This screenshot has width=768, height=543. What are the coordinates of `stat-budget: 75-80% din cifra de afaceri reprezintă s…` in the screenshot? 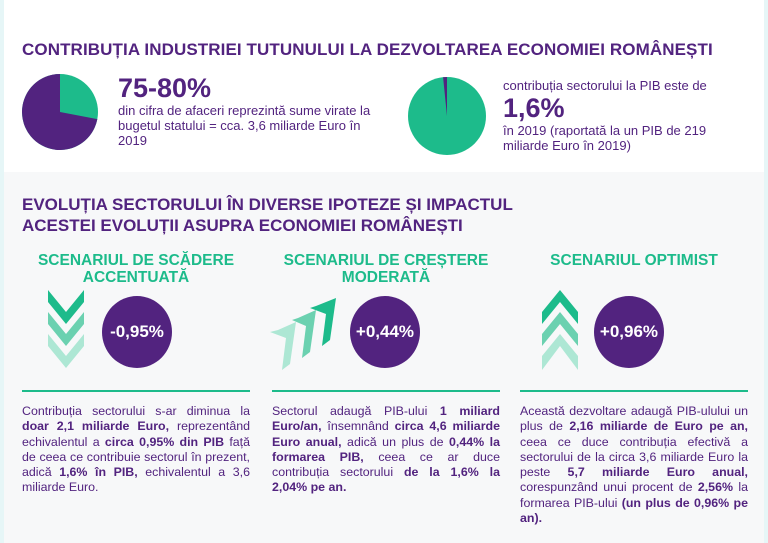 It's located at (248, 110).